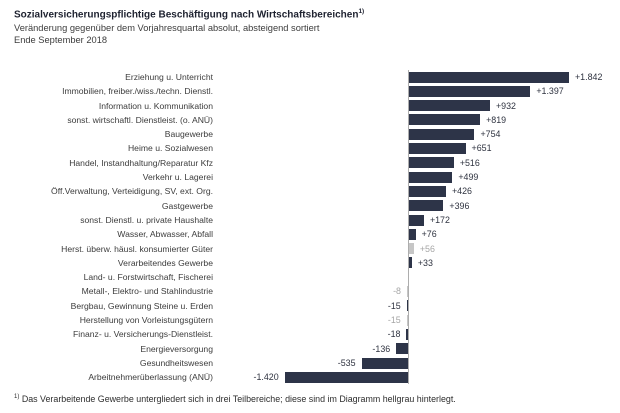 This screenshot has height=413, width=620. Describe the element at coordinates (143, 334) in the screenshot. I see `category-label: Finanz- u. Versicherungs-Dienstleist.` at that location.